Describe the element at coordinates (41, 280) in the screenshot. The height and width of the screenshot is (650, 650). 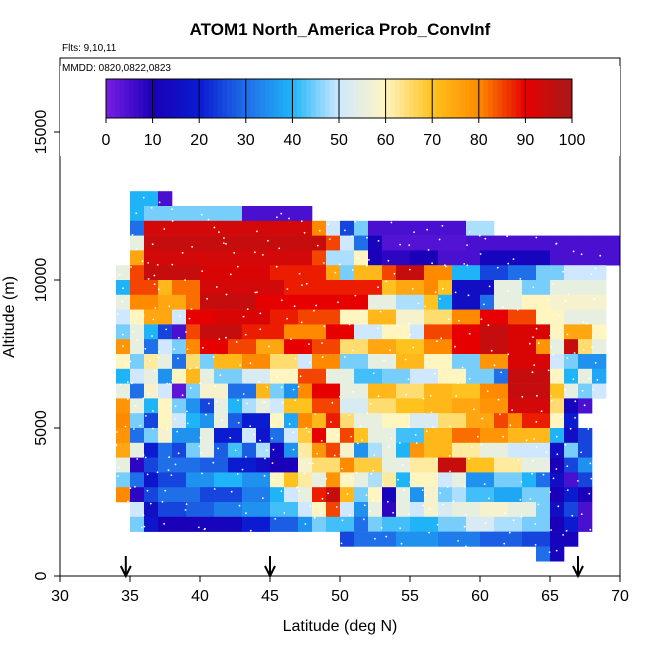
I see `y-tick-label: 10000` at that location.